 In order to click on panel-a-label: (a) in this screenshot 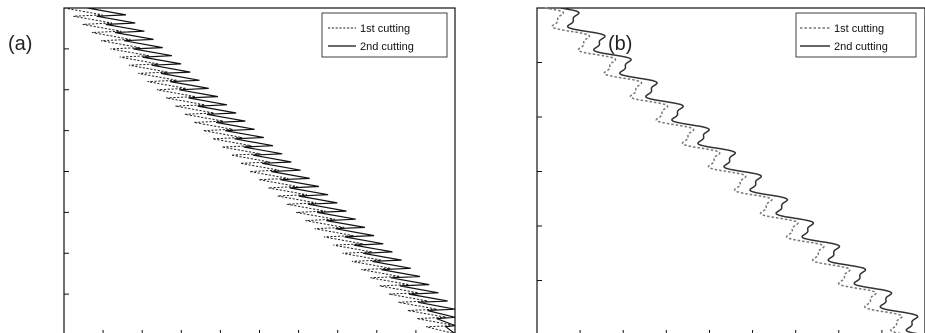, I will do `click(20, 44)`.